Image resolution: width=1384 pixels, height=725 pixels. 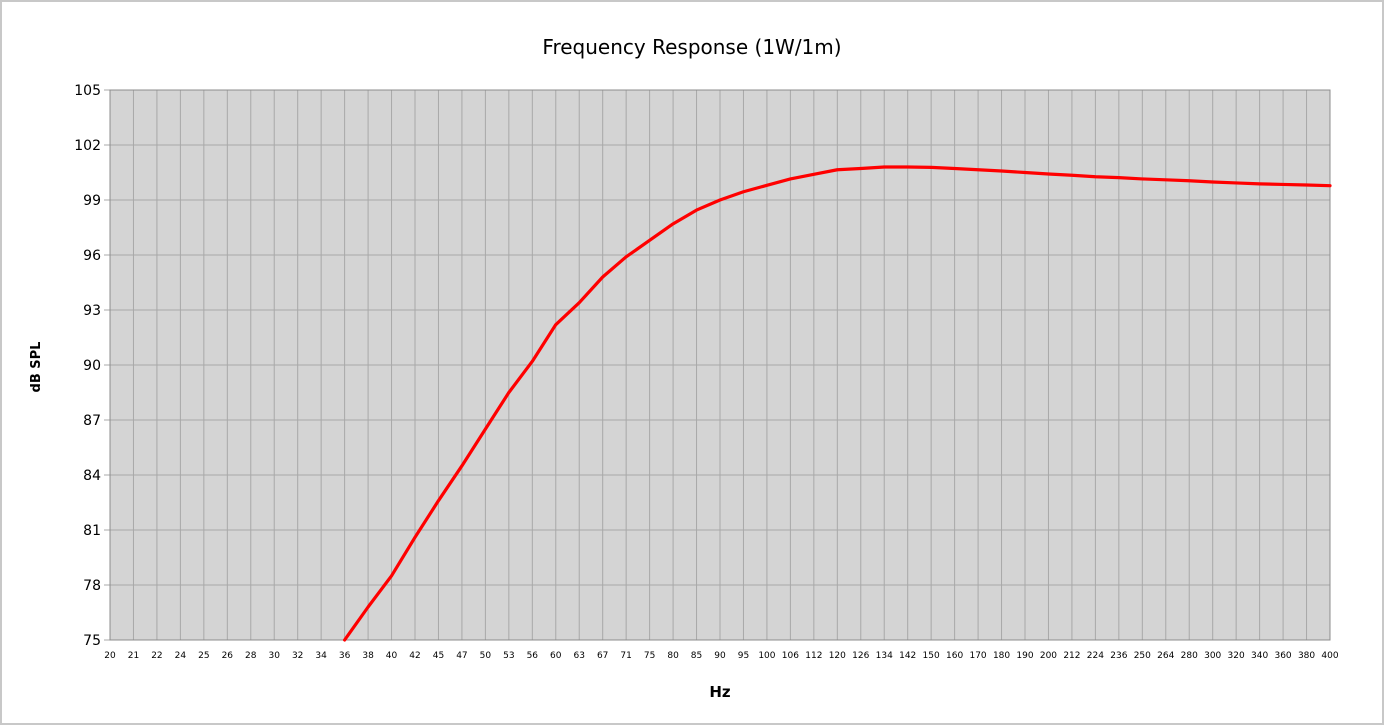 What do you see at coordinates (1142, 656) in the screenshot?
I see `x-tick-label: 250` at bounding box center [1142, 656].